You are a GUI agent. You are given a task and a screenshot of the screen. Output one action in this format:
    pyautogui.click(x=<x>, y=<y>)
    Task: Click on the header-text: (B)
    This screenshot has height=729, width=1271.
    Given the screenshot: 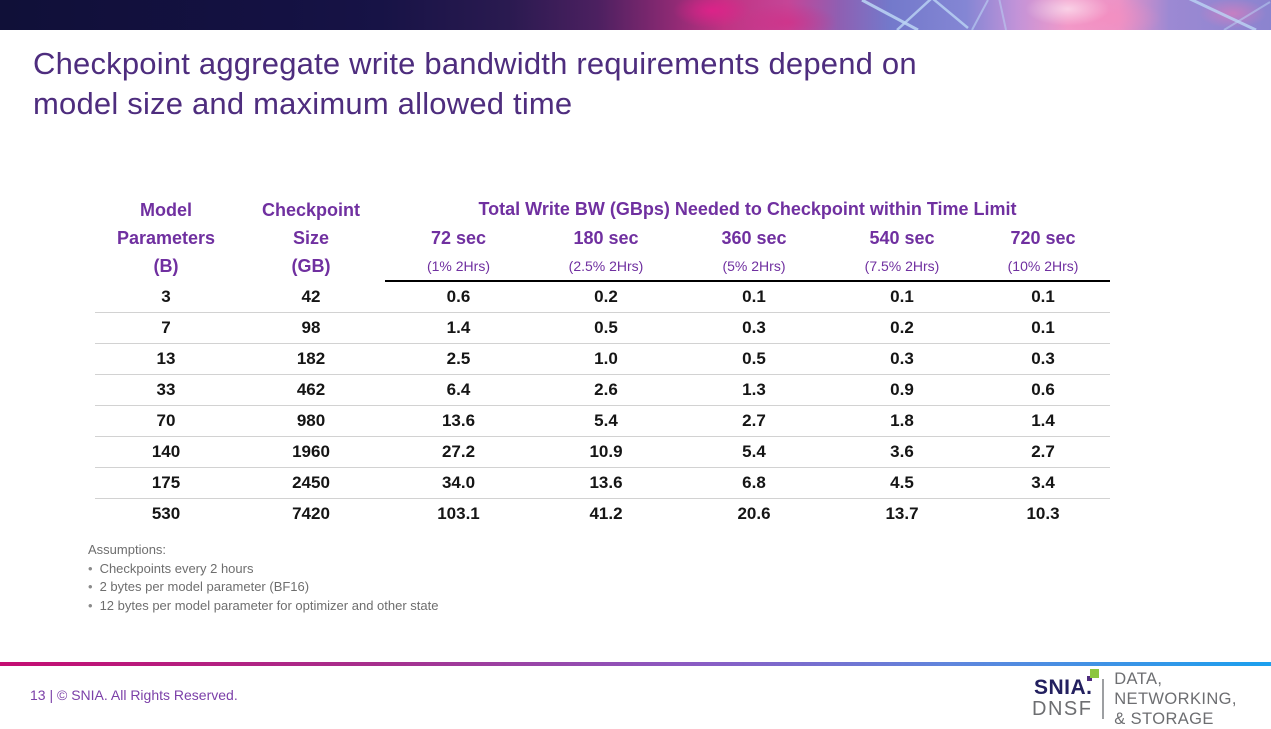 What is the action you would take?
    pyautogui.click(x=166, y=265)
    